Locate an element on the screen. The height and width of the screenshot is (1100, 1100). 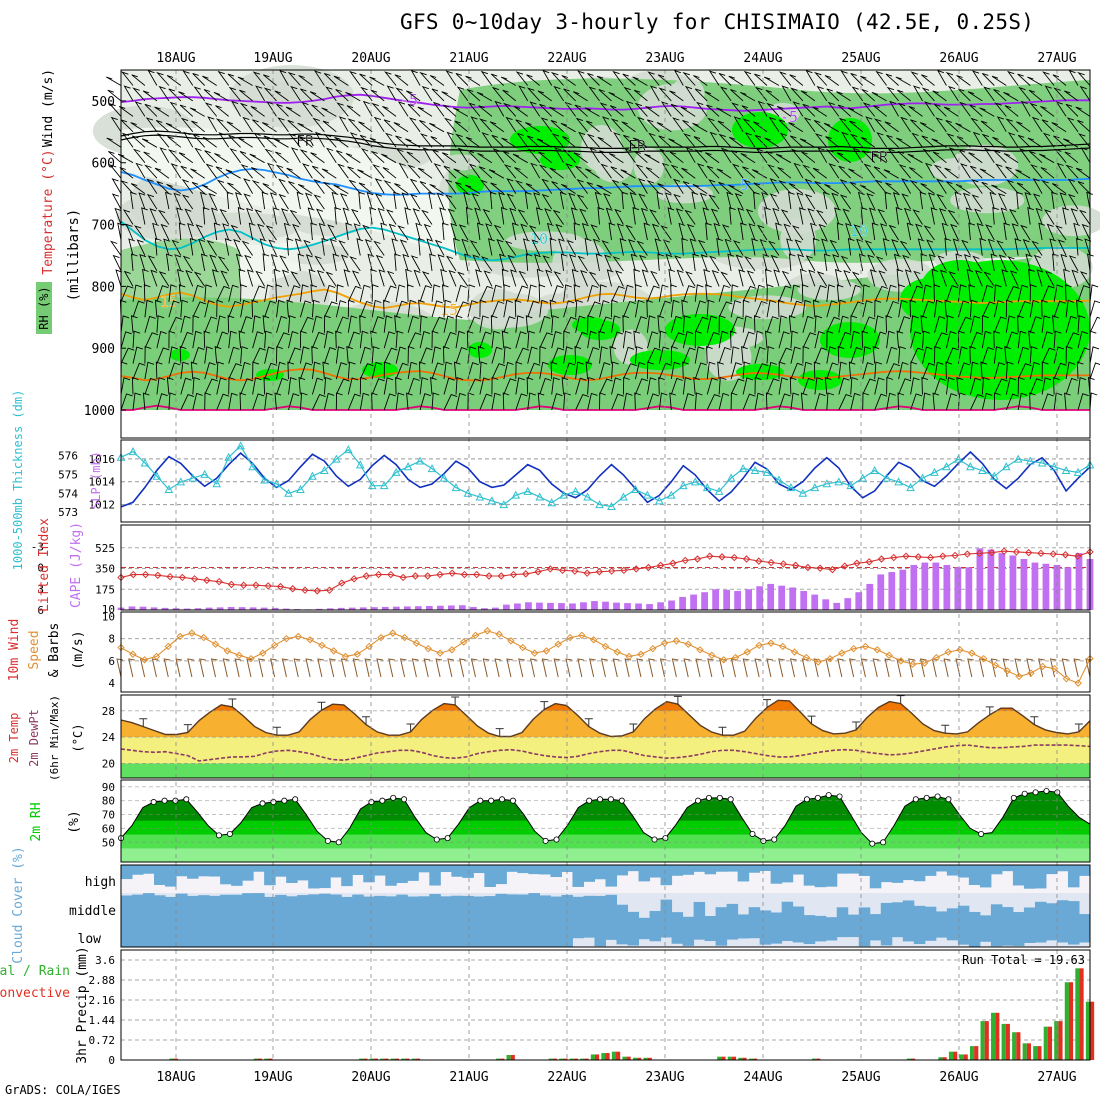
precip-tick-label: 1.44 is located at coordinates (102, 1020).